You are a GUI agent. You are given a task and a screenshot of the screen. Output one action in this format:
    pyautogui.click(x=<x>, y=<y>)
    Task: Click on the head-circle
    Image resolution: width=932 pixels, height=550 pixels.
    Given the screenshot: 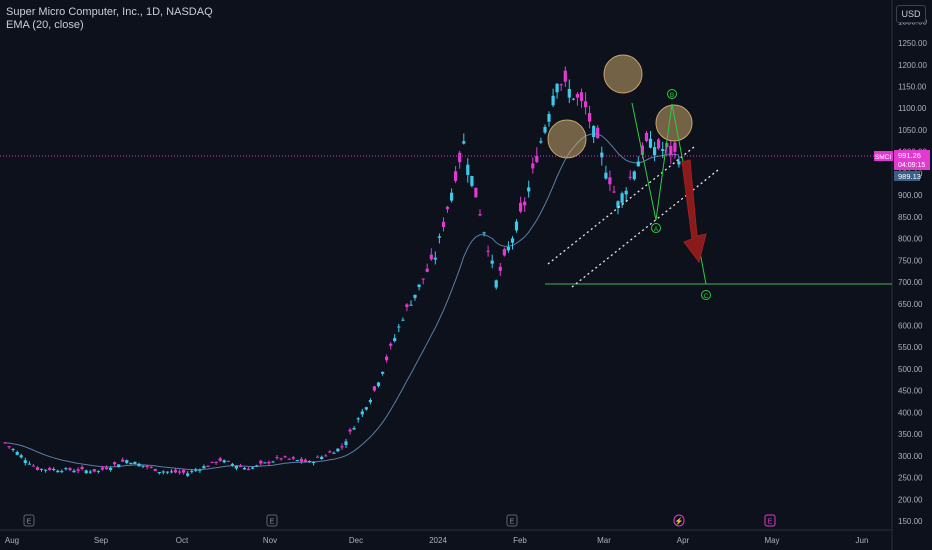 What is the action you would take?
    pyautogui.click(x=623, y=74)
    